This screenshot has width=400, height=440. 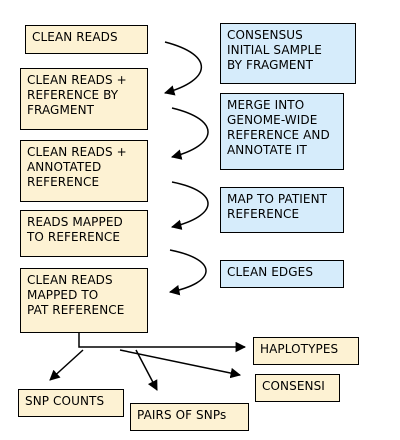 I want to click on node-map-to-patient-ref: MAP TO PATIENT REFERENCE, so click(x=282, y=210).